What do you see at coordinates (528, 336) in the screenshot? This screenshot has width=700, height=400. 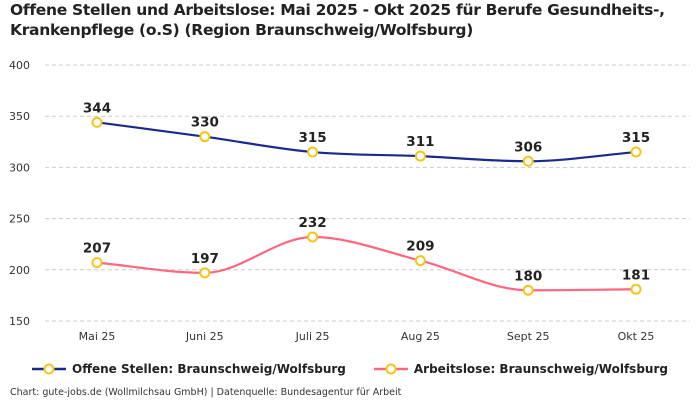 I see `x-tick-label: Sept 25` at bounding box center [528, 336].